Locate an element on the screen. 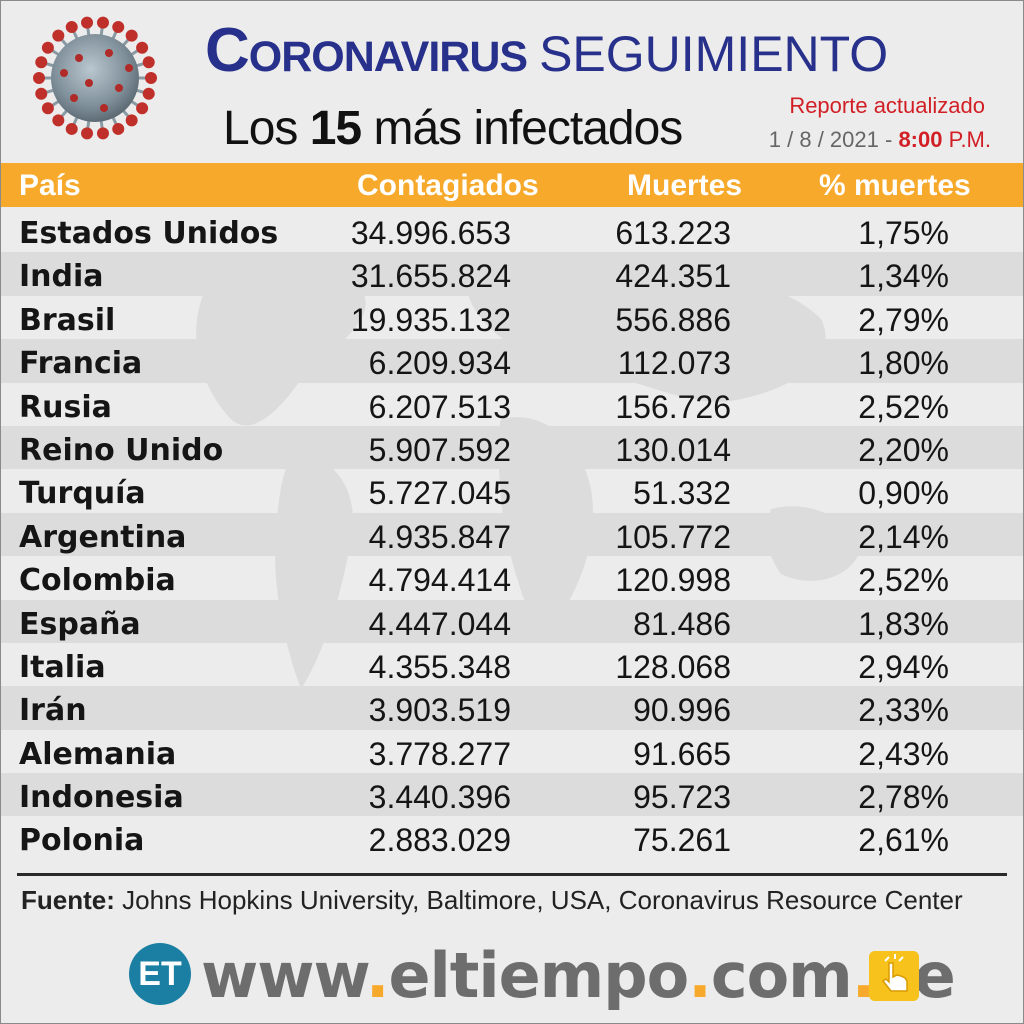 This screenshot has width=1024, height=1024. subtitle-suffix: más infectados is located at coordinates (528, 128).